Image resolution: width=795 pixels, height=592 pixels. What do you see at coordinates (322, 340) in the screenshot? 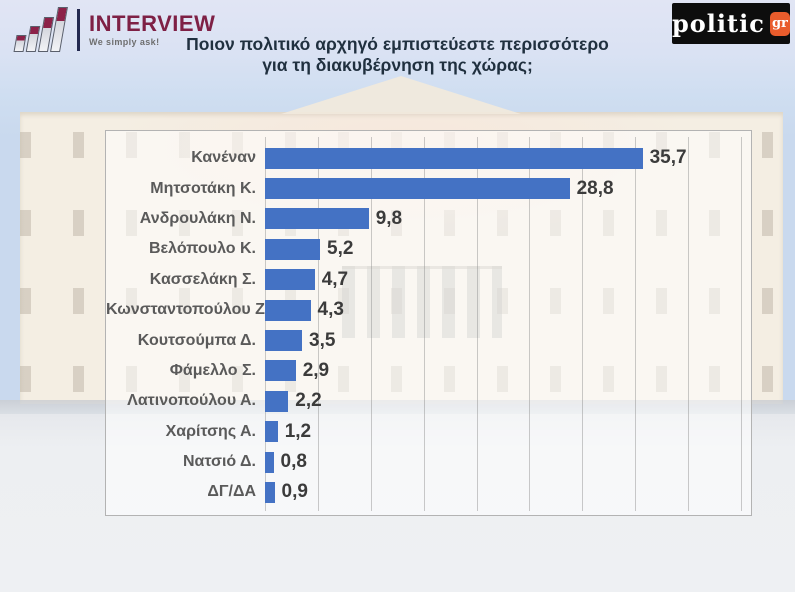
I see `value-label: 3,5` at bounding box center [322, 340].